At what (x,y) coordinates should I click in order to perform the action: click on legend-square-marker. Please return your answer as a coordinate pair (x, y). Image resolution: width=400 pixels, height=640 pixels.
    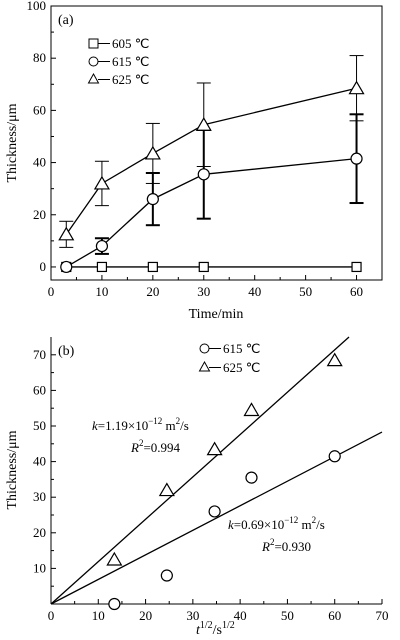
    Looking at the image, I should click on (93, 43).